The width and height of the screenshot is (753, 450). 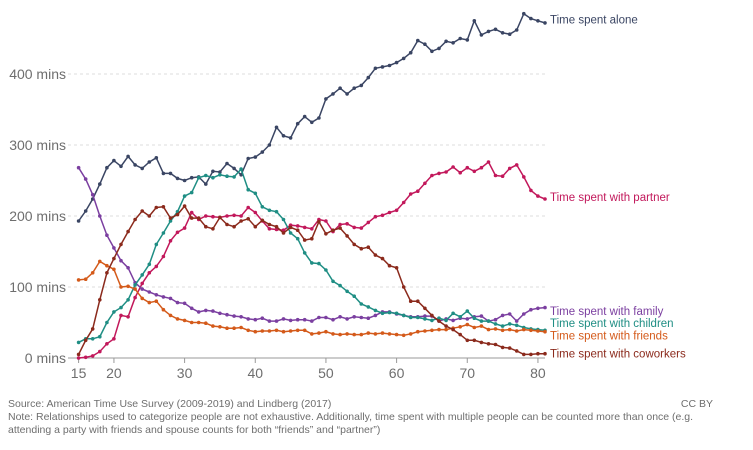 What do you see at coordinates (696, 404) in the screenshot?
I see `license-label: CC BY` at bounding box center [696, 404].